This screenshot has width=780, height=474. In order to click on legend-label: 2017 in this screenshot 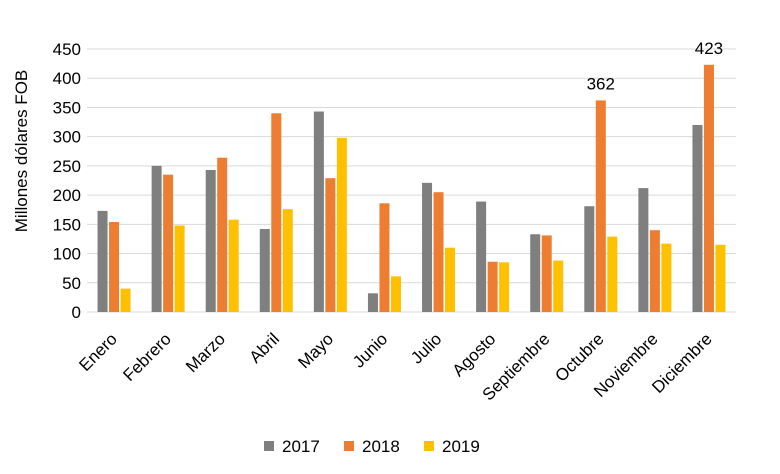, I will do `click(301, 446)`.